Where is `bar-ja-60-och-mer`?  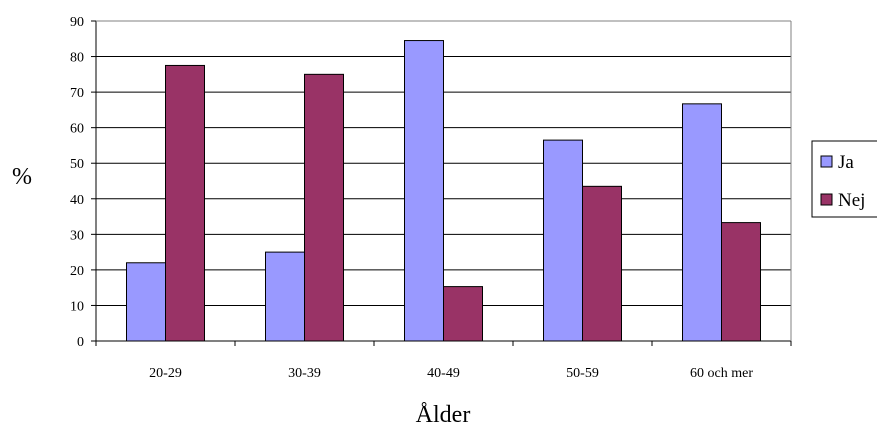 bar-ja-60-och-mer is located at coordinates (702, 222).